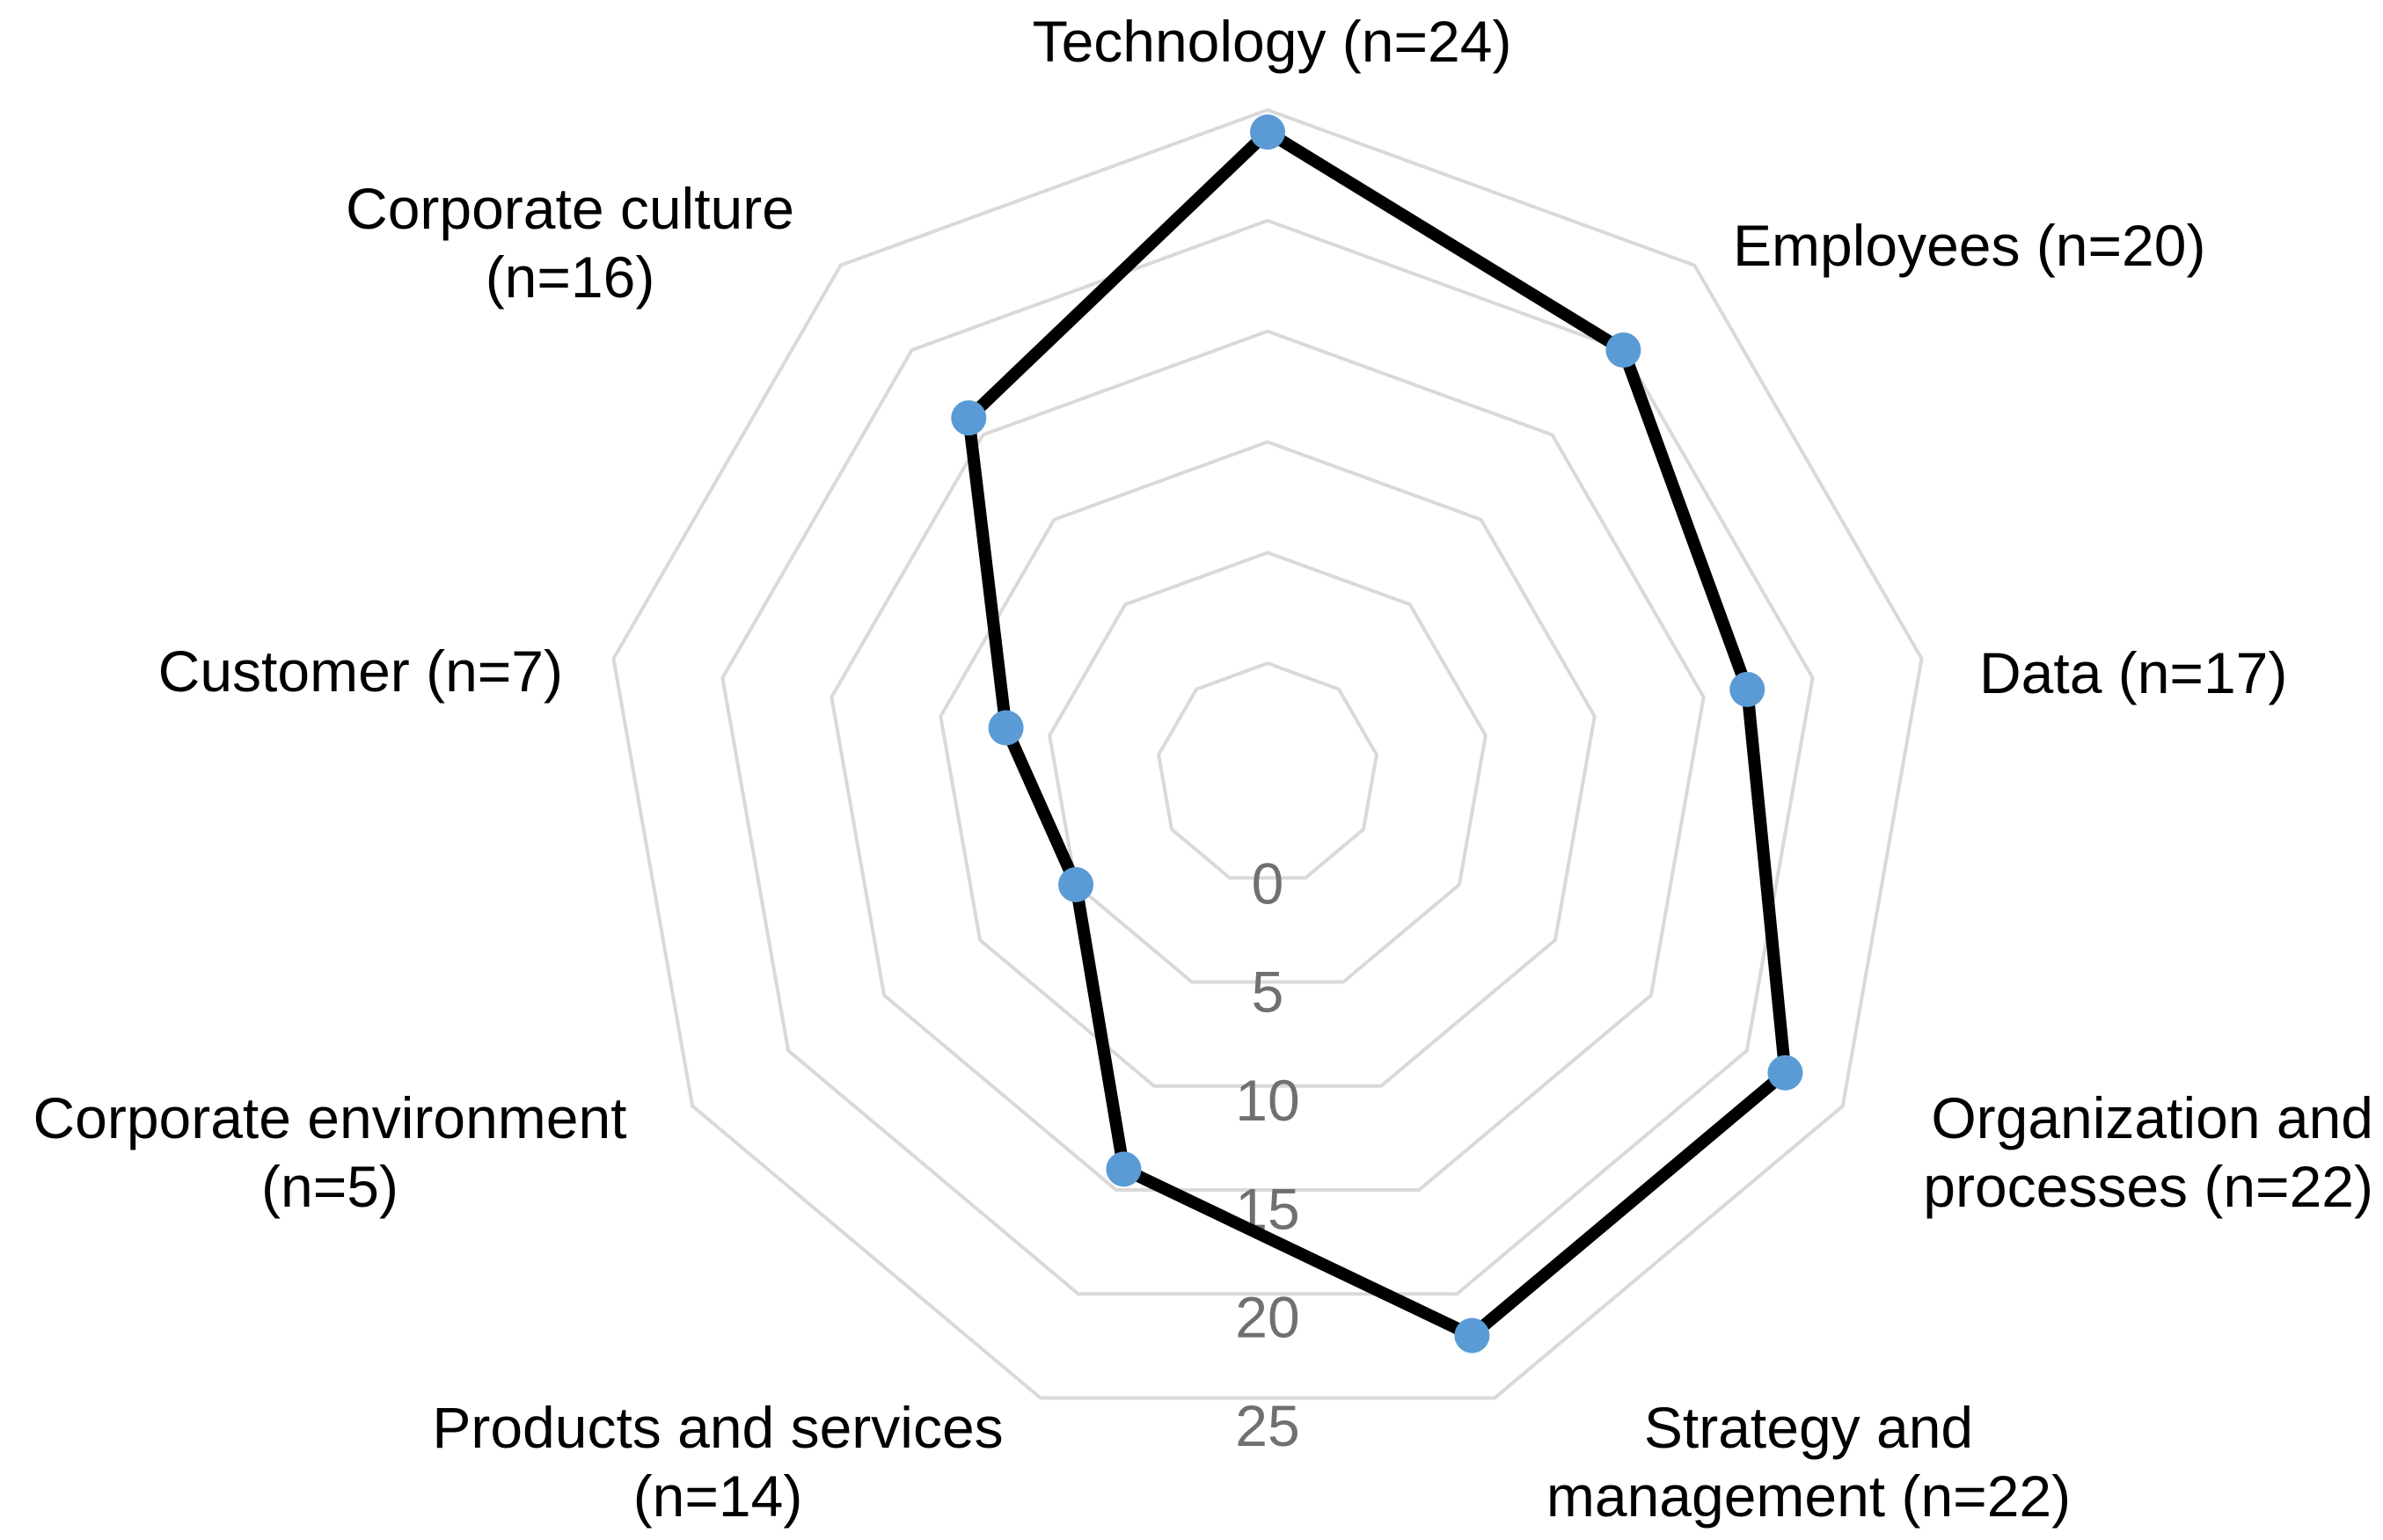 The height and width of the screenshot is (1540, 2383). Describe the element at coordinates (1747, 689) in the screenshot. I see `data-point-data` at that location.